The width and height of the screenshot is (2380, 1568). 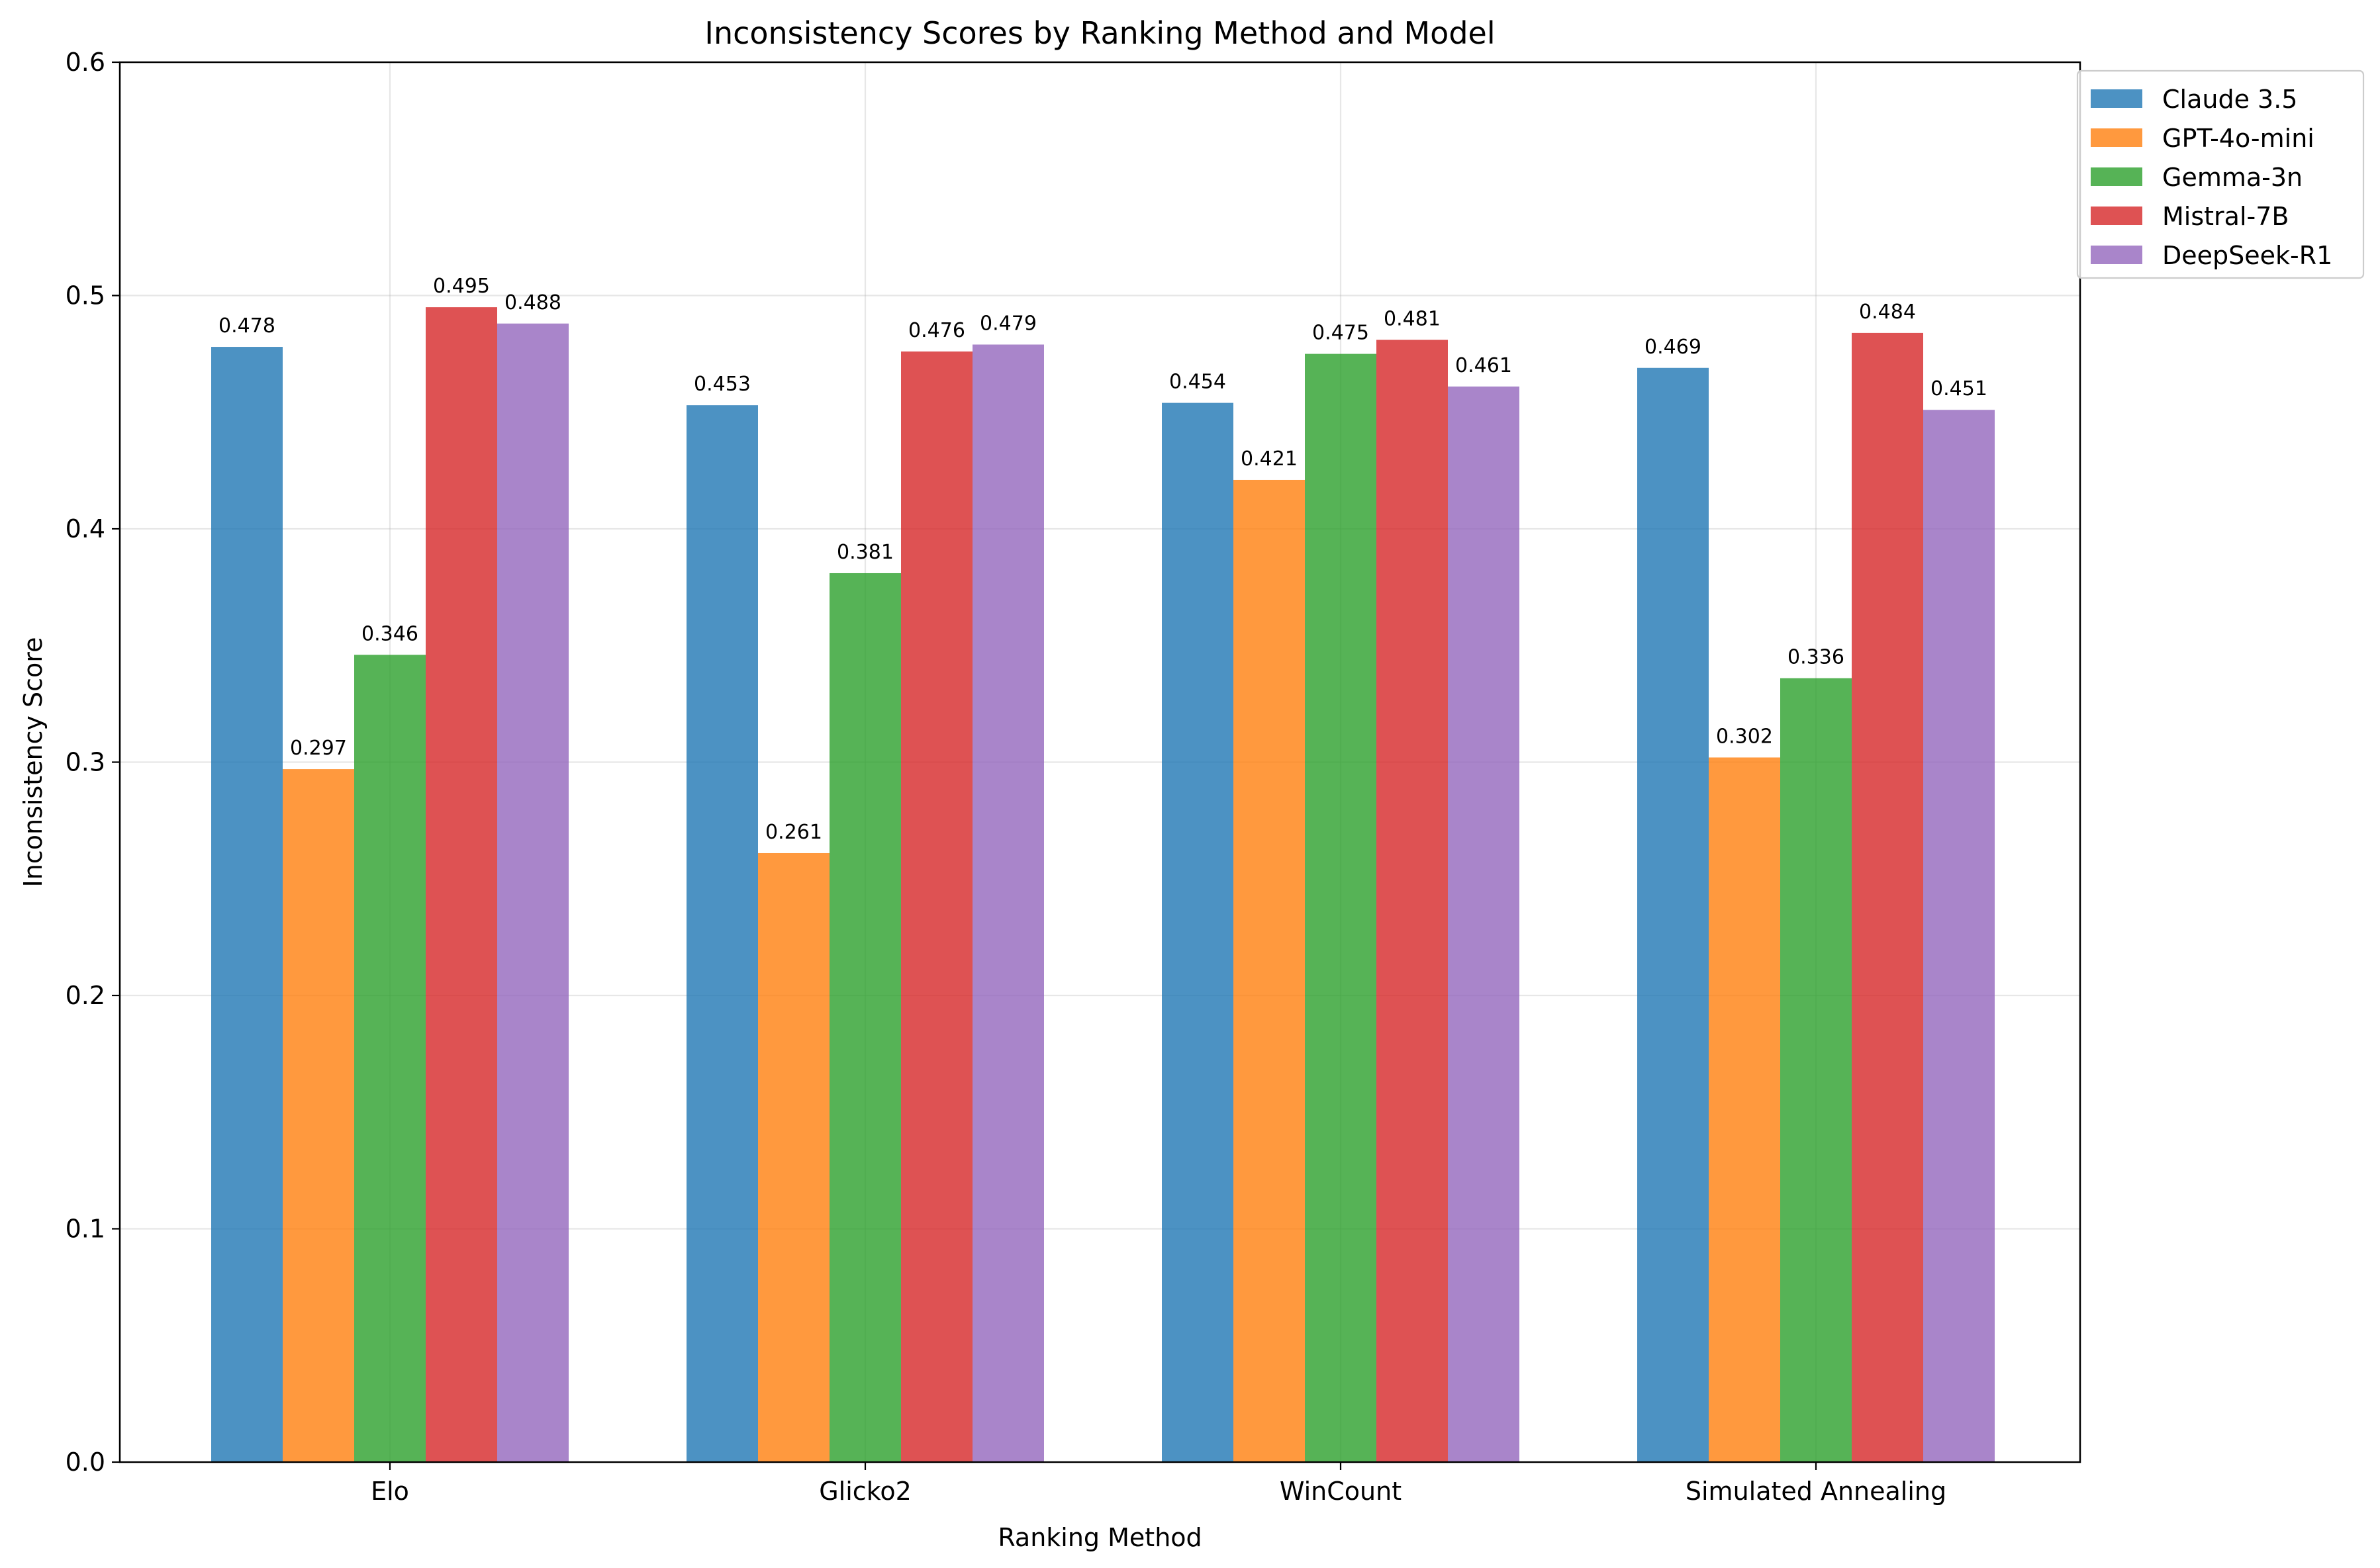 What do you see at coordinates (1816, 1070) in the screenshot?
I see `bar-gemma-3n-simulated-annealing` at bounding box center [1816, 1070].